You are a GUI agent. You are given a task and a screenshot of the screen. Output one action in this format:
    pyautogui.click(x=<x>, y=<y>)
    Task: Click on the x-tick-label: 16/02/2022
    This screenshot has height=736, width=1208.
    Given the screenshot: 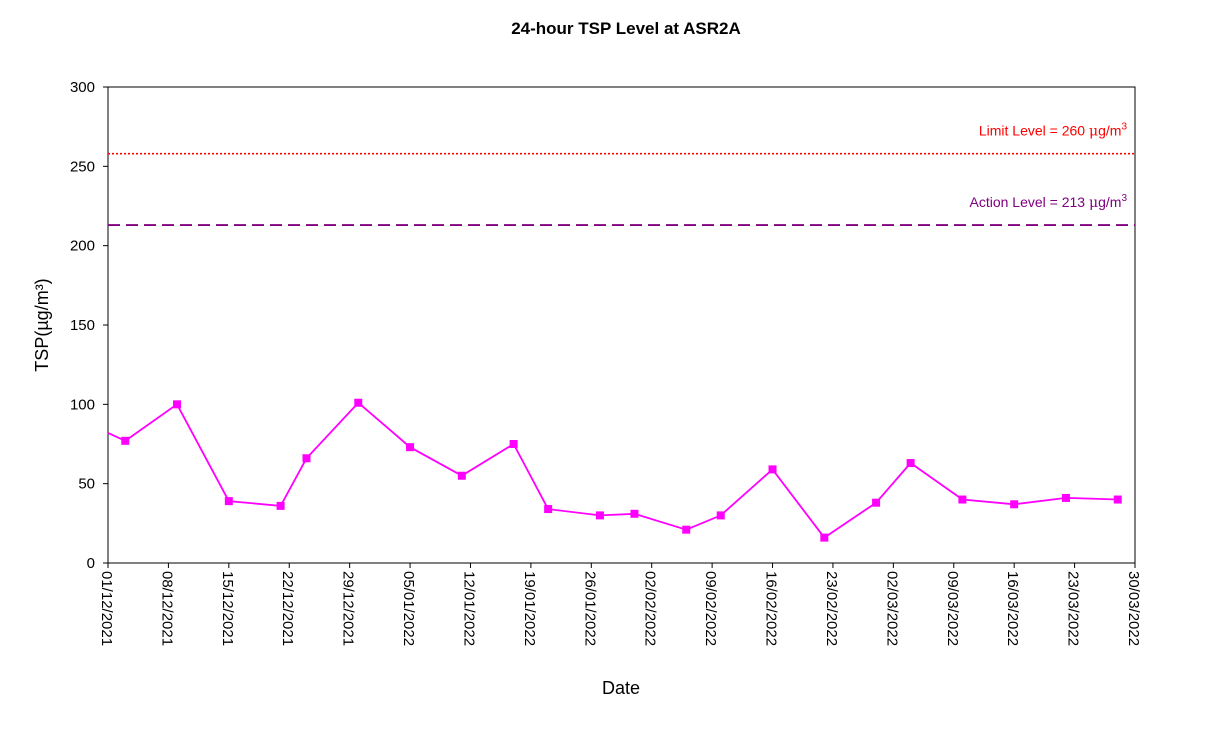 What is the action you would take?
    pyautogui.click(x=771, y=608)
    